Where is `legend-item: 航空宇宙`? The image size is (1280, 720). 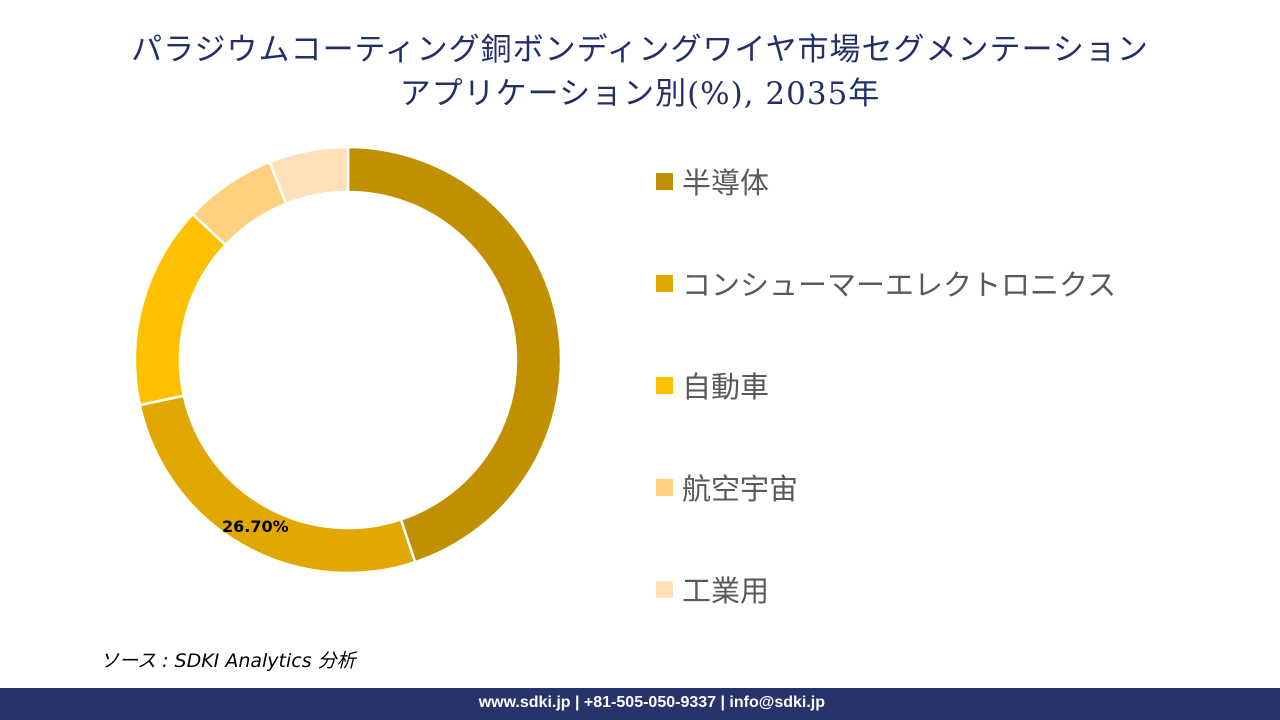 legend-item: 航空宇宙 is located at coordinates (727, 487).